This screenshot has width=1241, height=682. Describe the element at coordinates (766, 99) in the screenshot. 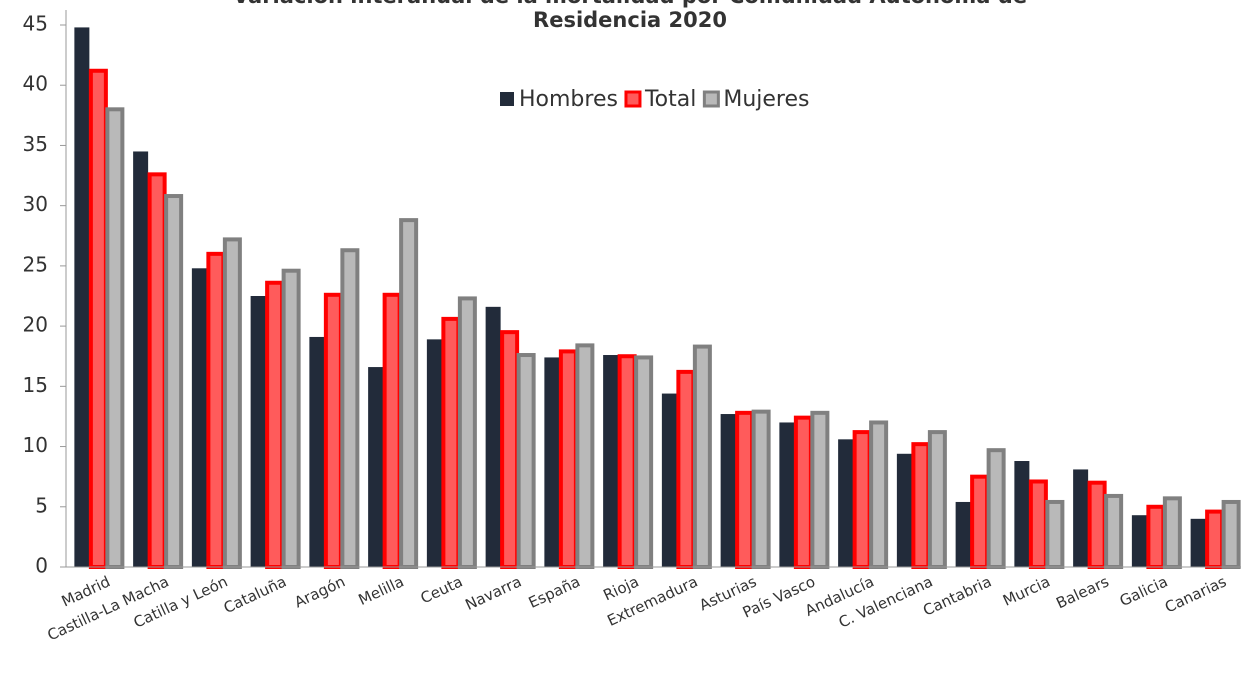

I see `legend-label: Mujeres` at that location.